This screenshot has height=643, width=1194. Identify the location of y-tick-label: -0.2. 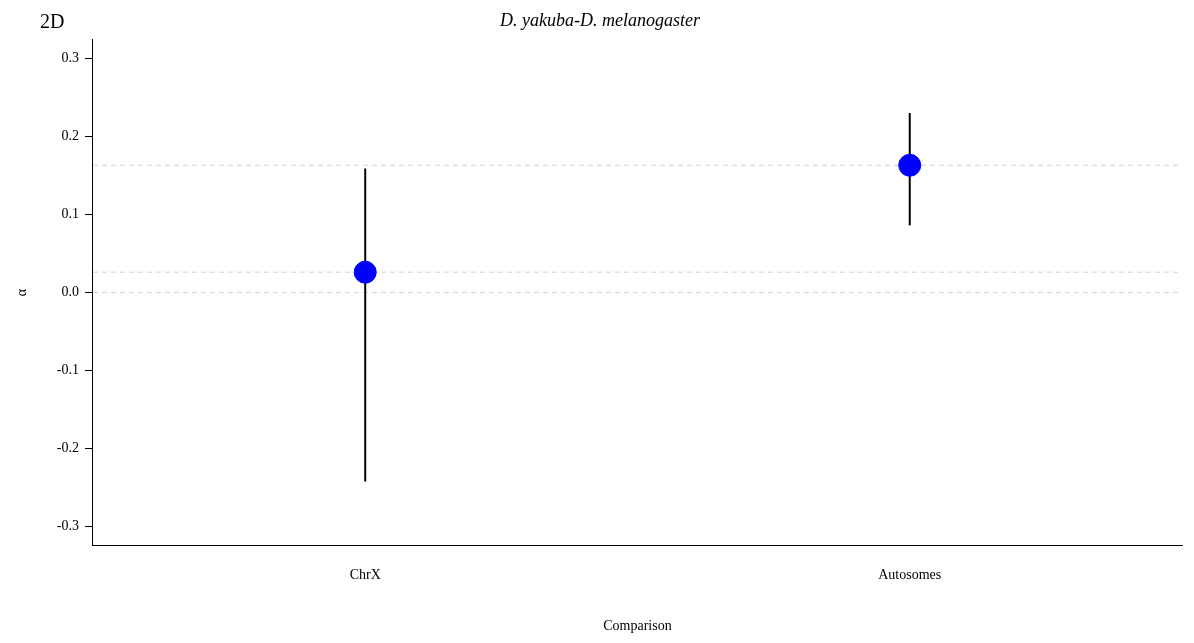
(67, 448).